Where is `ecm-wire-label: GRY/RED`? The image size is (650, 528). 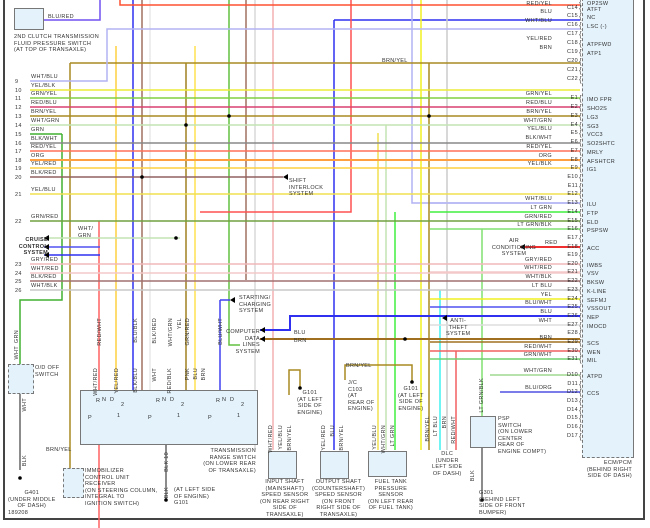 ecm-wire-label: GRY/RED is located at coordinates (538, 260).